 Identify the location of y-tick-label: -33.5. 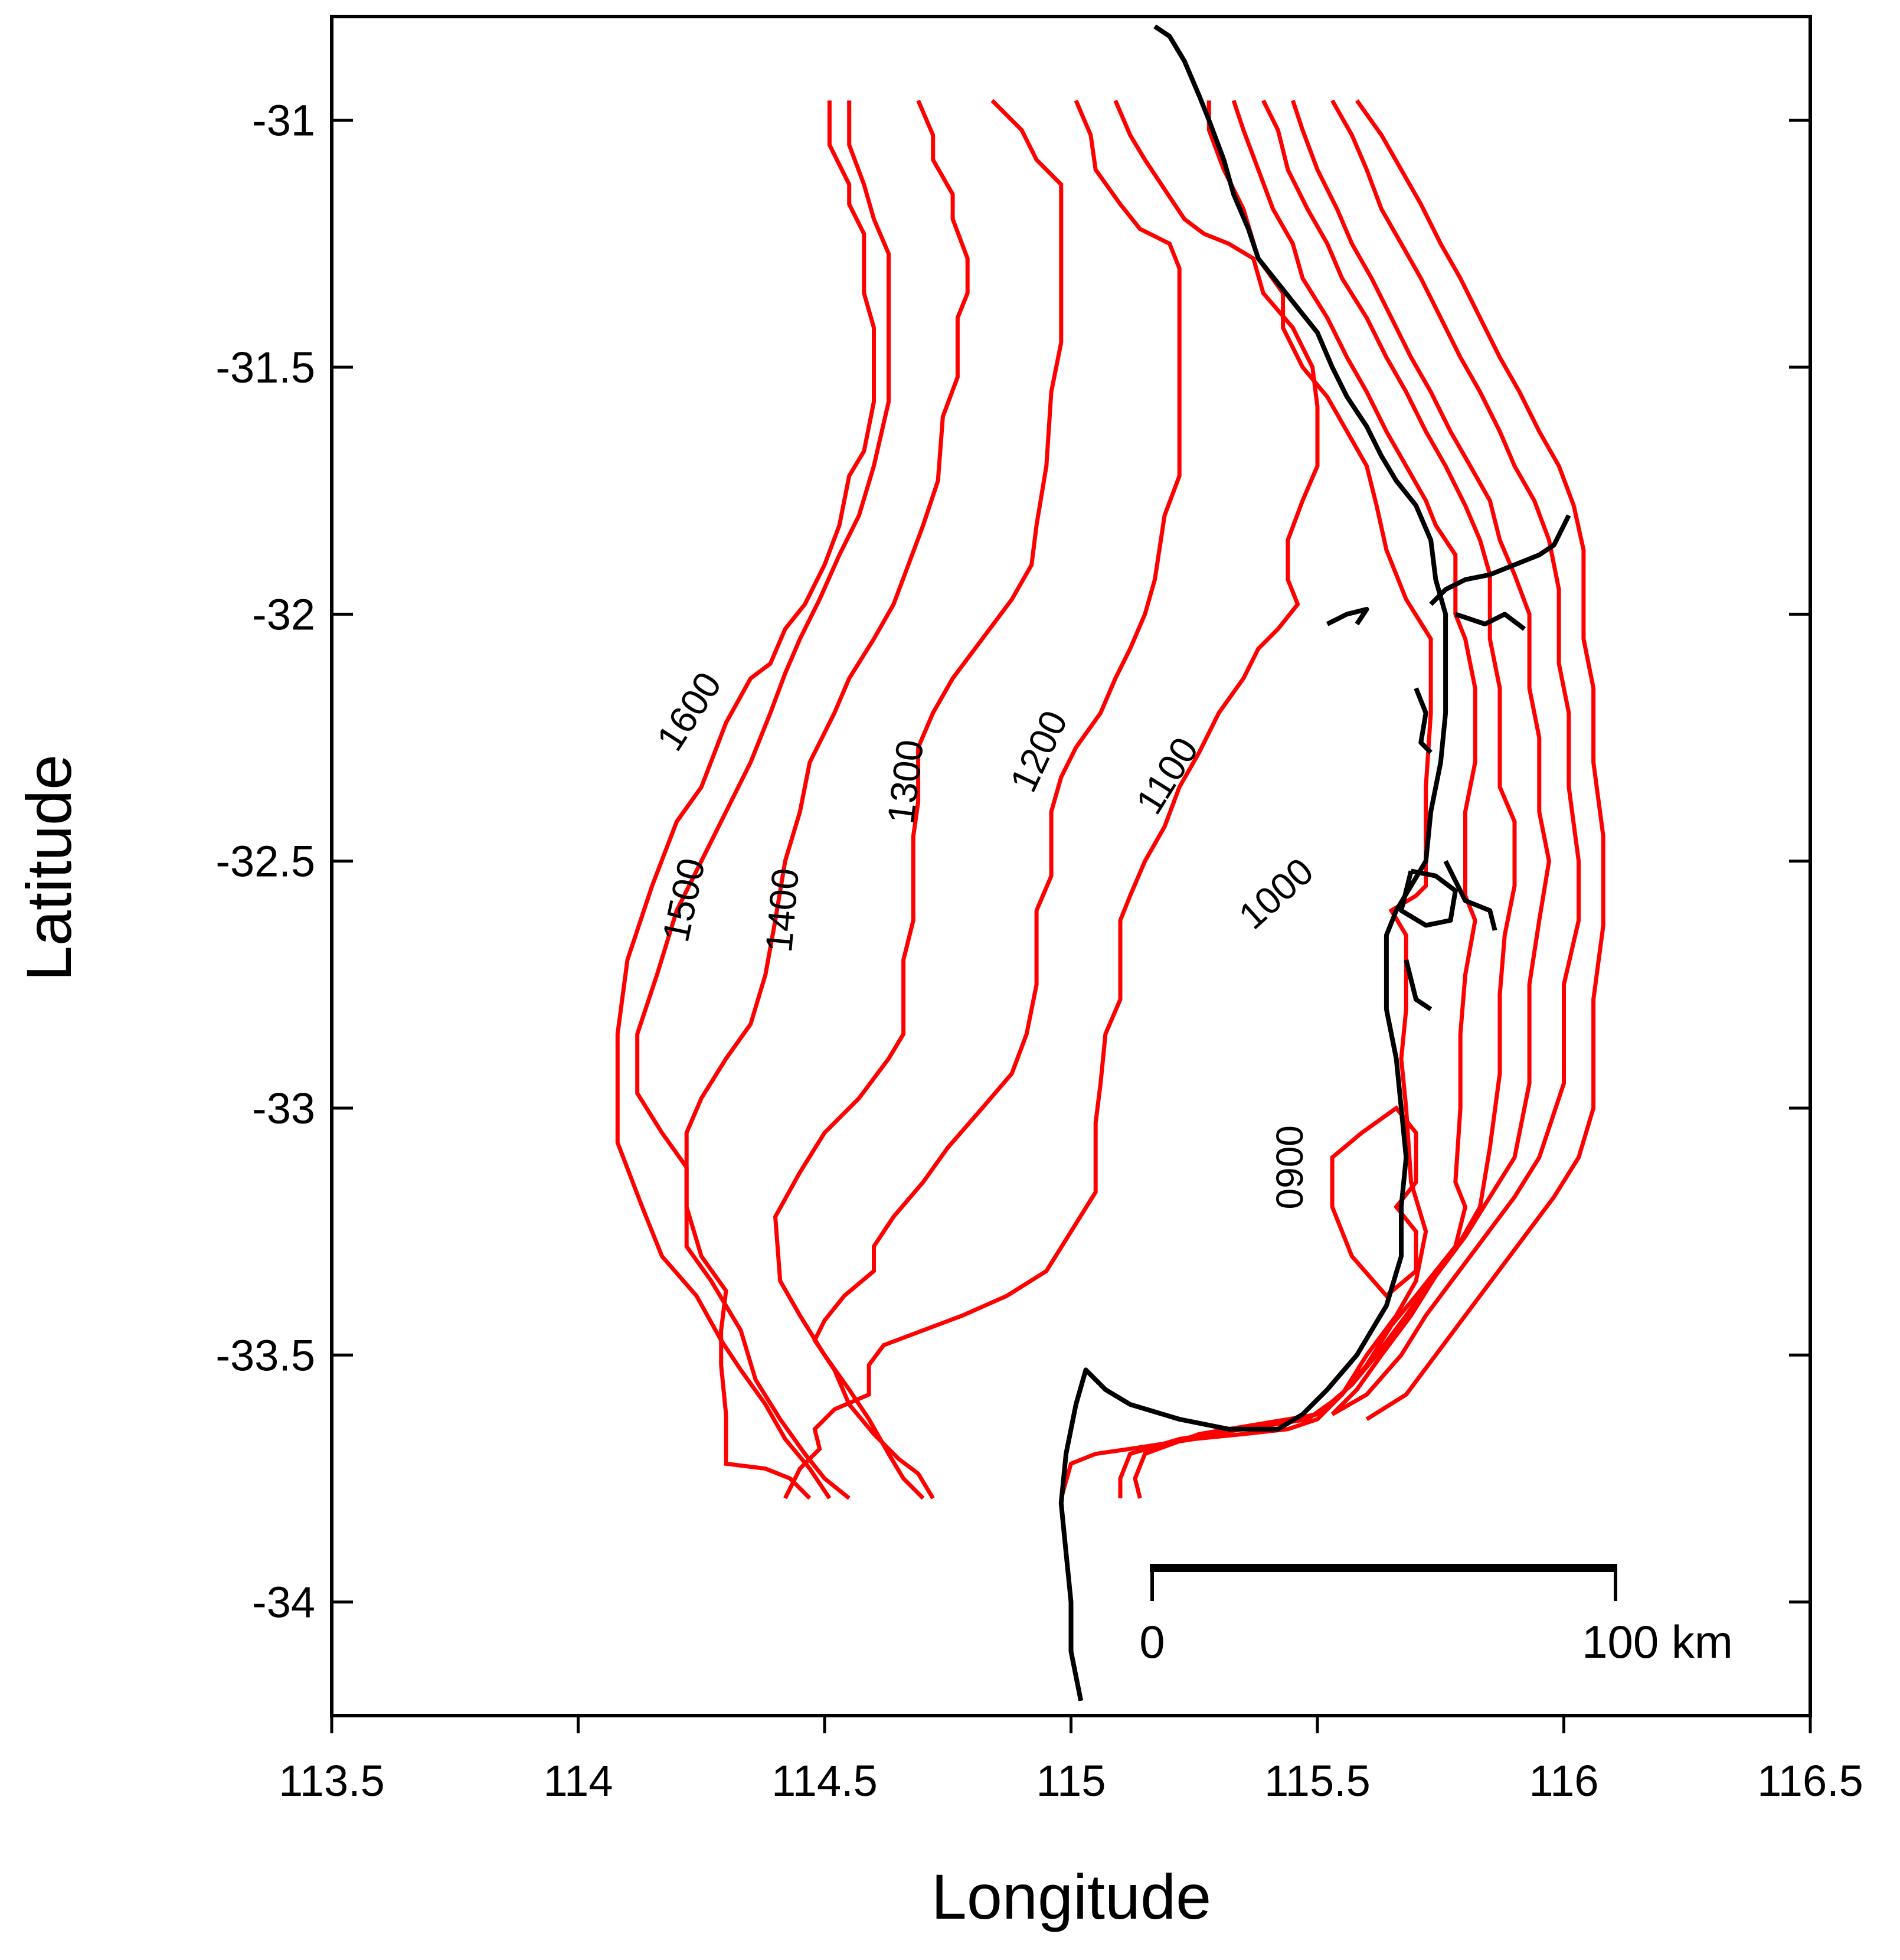
(265, 1355).